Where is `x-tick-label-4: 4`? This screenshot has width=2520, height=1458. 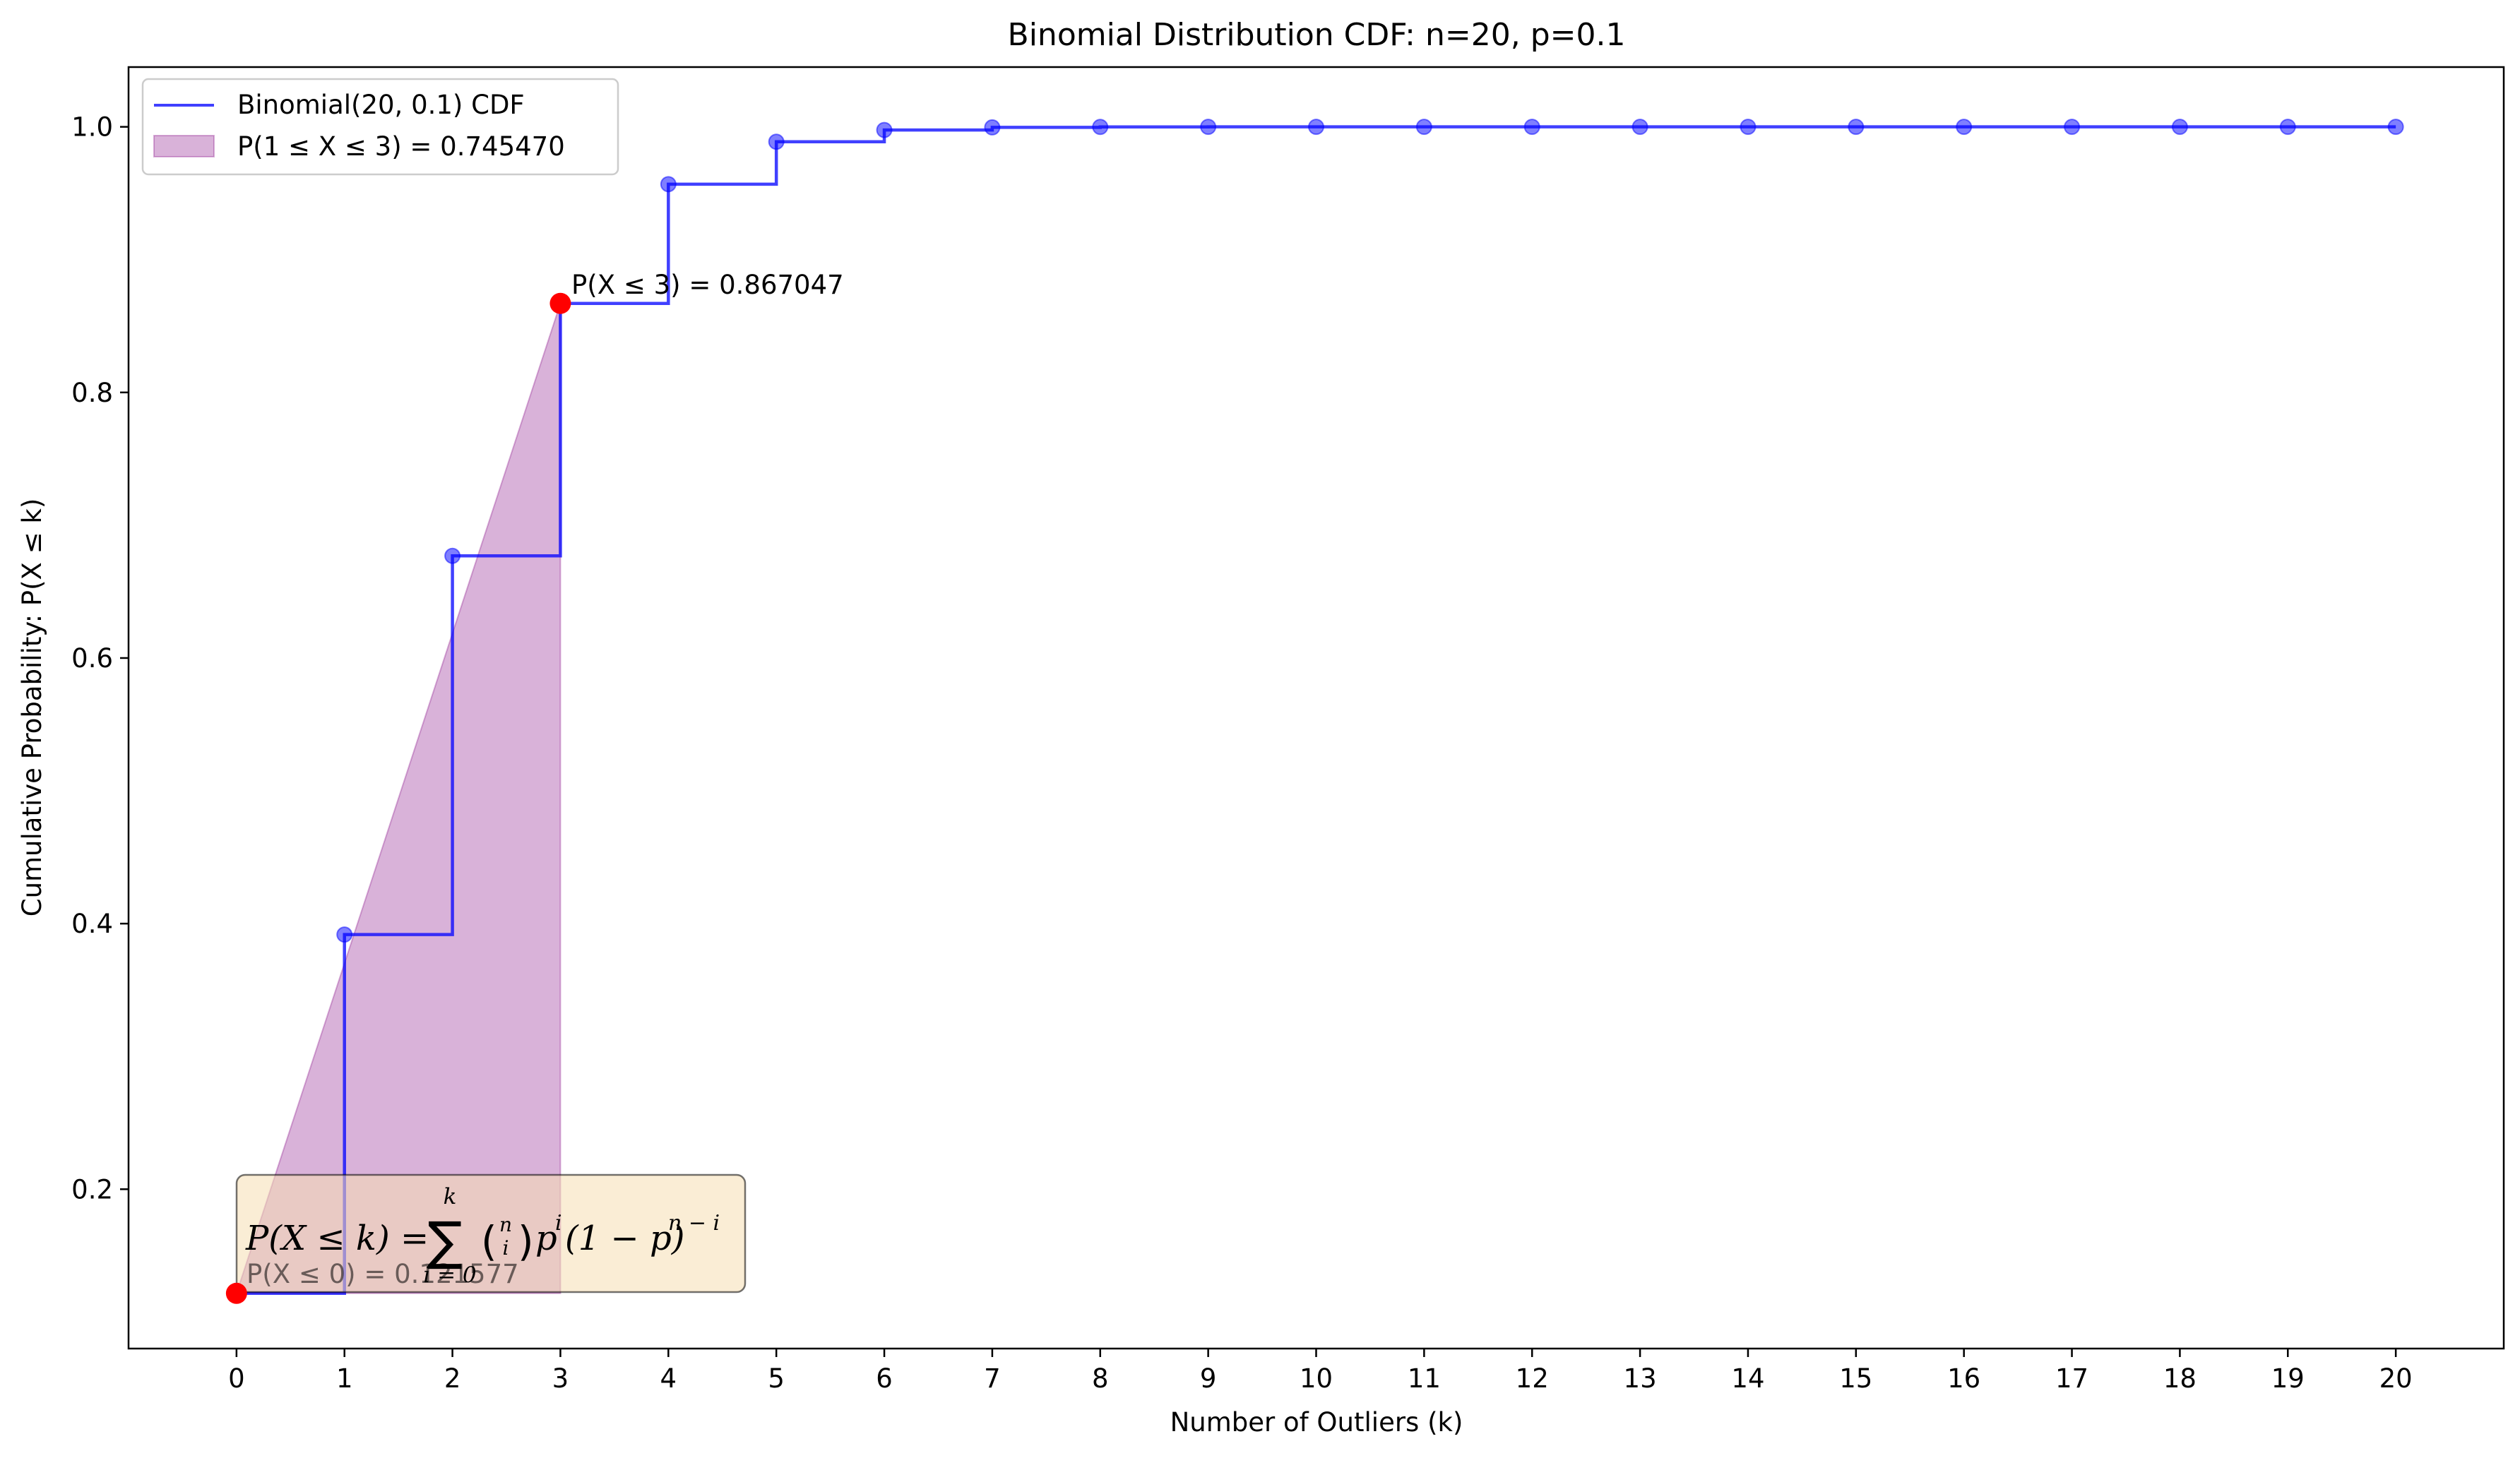
x-tick-label-4: 4 is located at coordinates (669, 1378).